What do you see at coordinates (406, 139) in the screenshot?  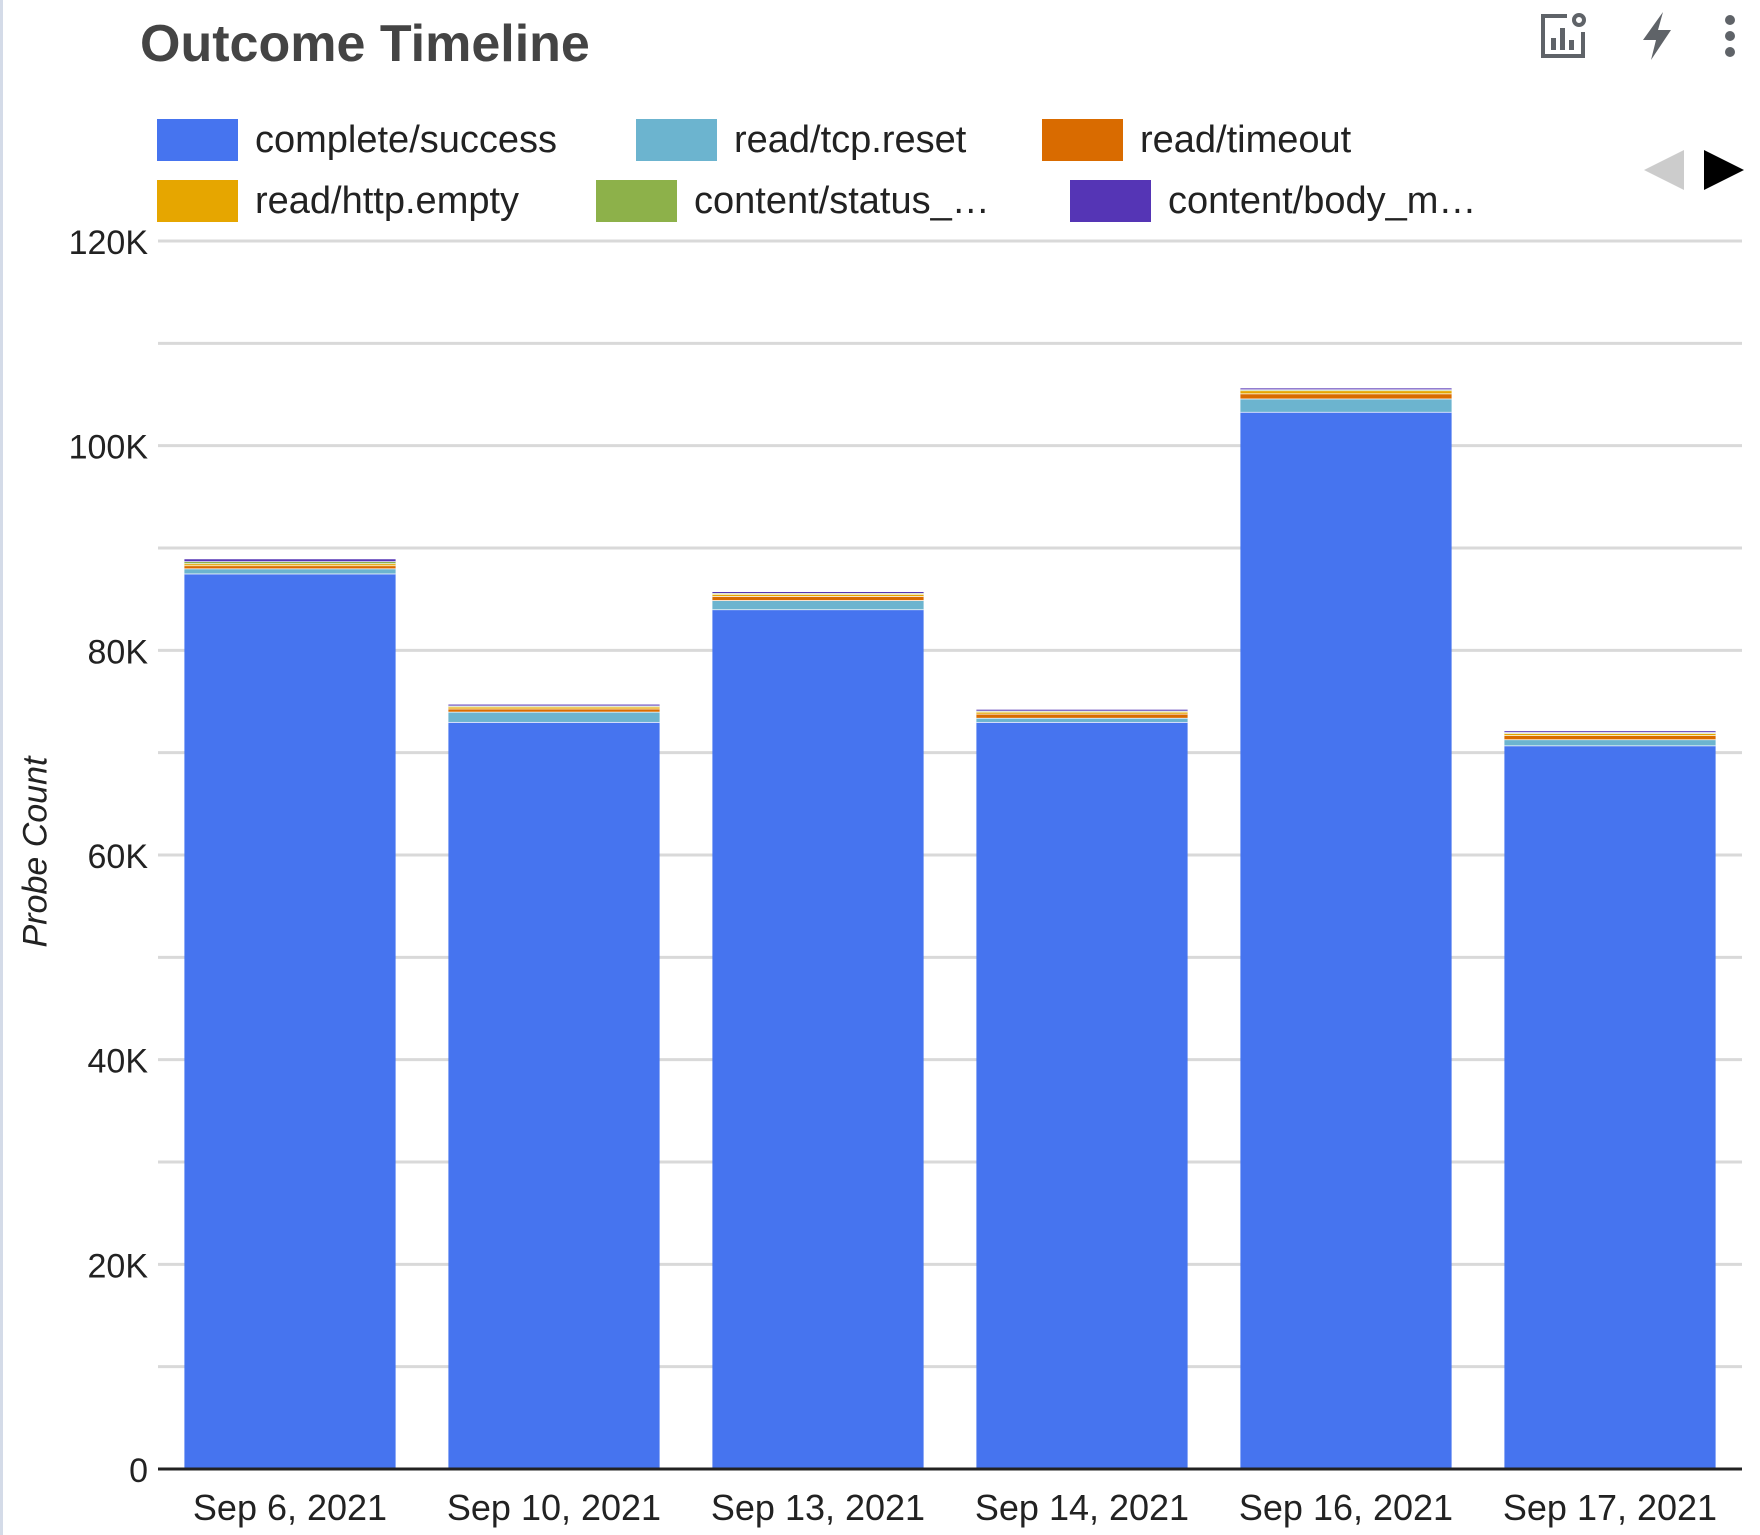 I see `legend-label: complete/success` at bounding box center [406, 139].